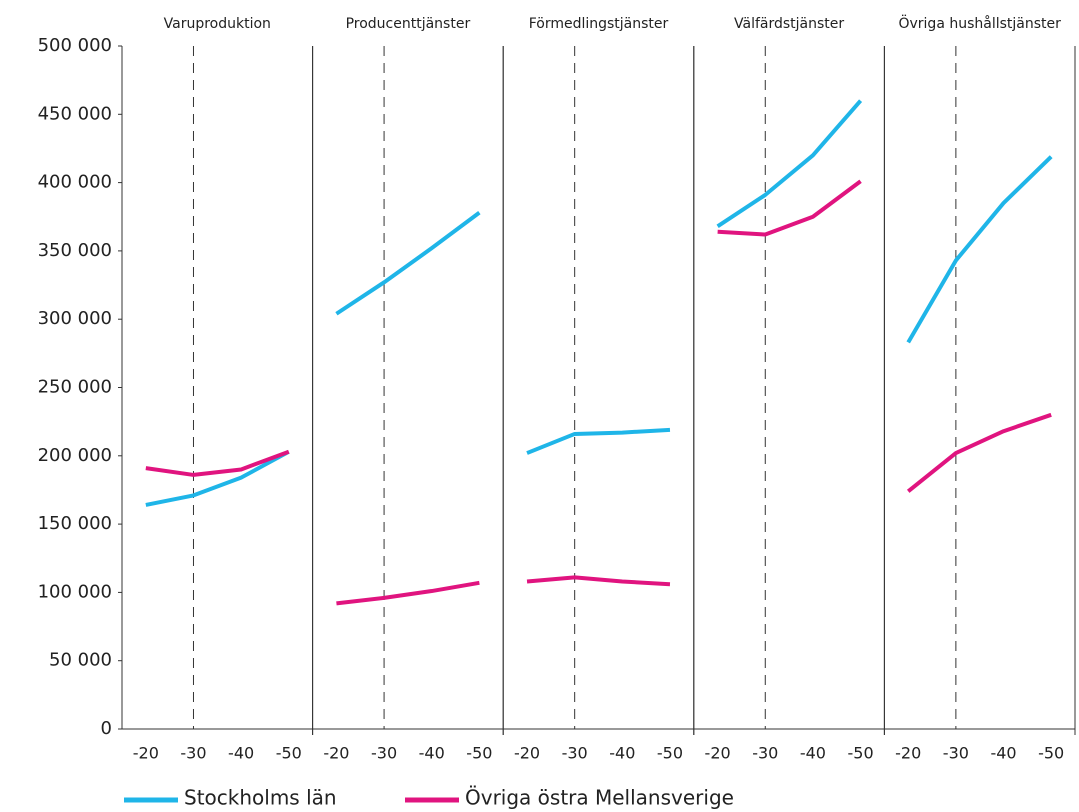  I want to click on panel-title: Övriga hushållstjänster, so click(979, 23).